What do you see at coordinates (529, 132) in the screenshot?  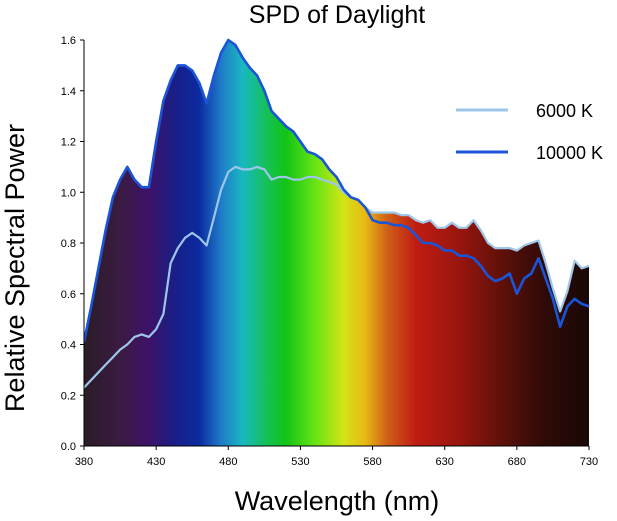 I see `legend: 6000 K 10000 K` at bounding box center [529, 132].